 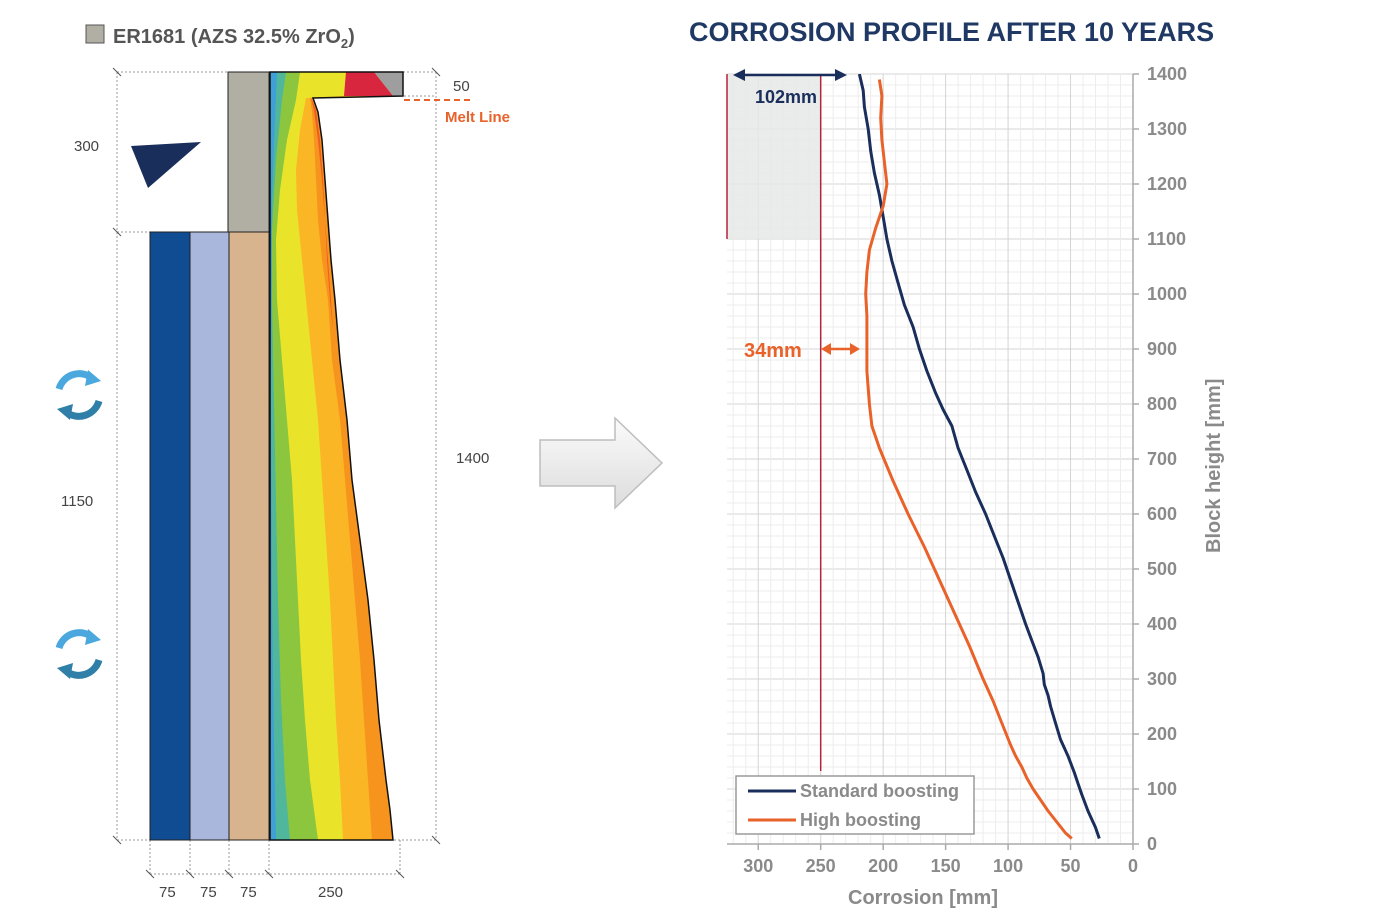 I want to click on y-axis-title: Block height [mm], so click(x=1214, y=466).